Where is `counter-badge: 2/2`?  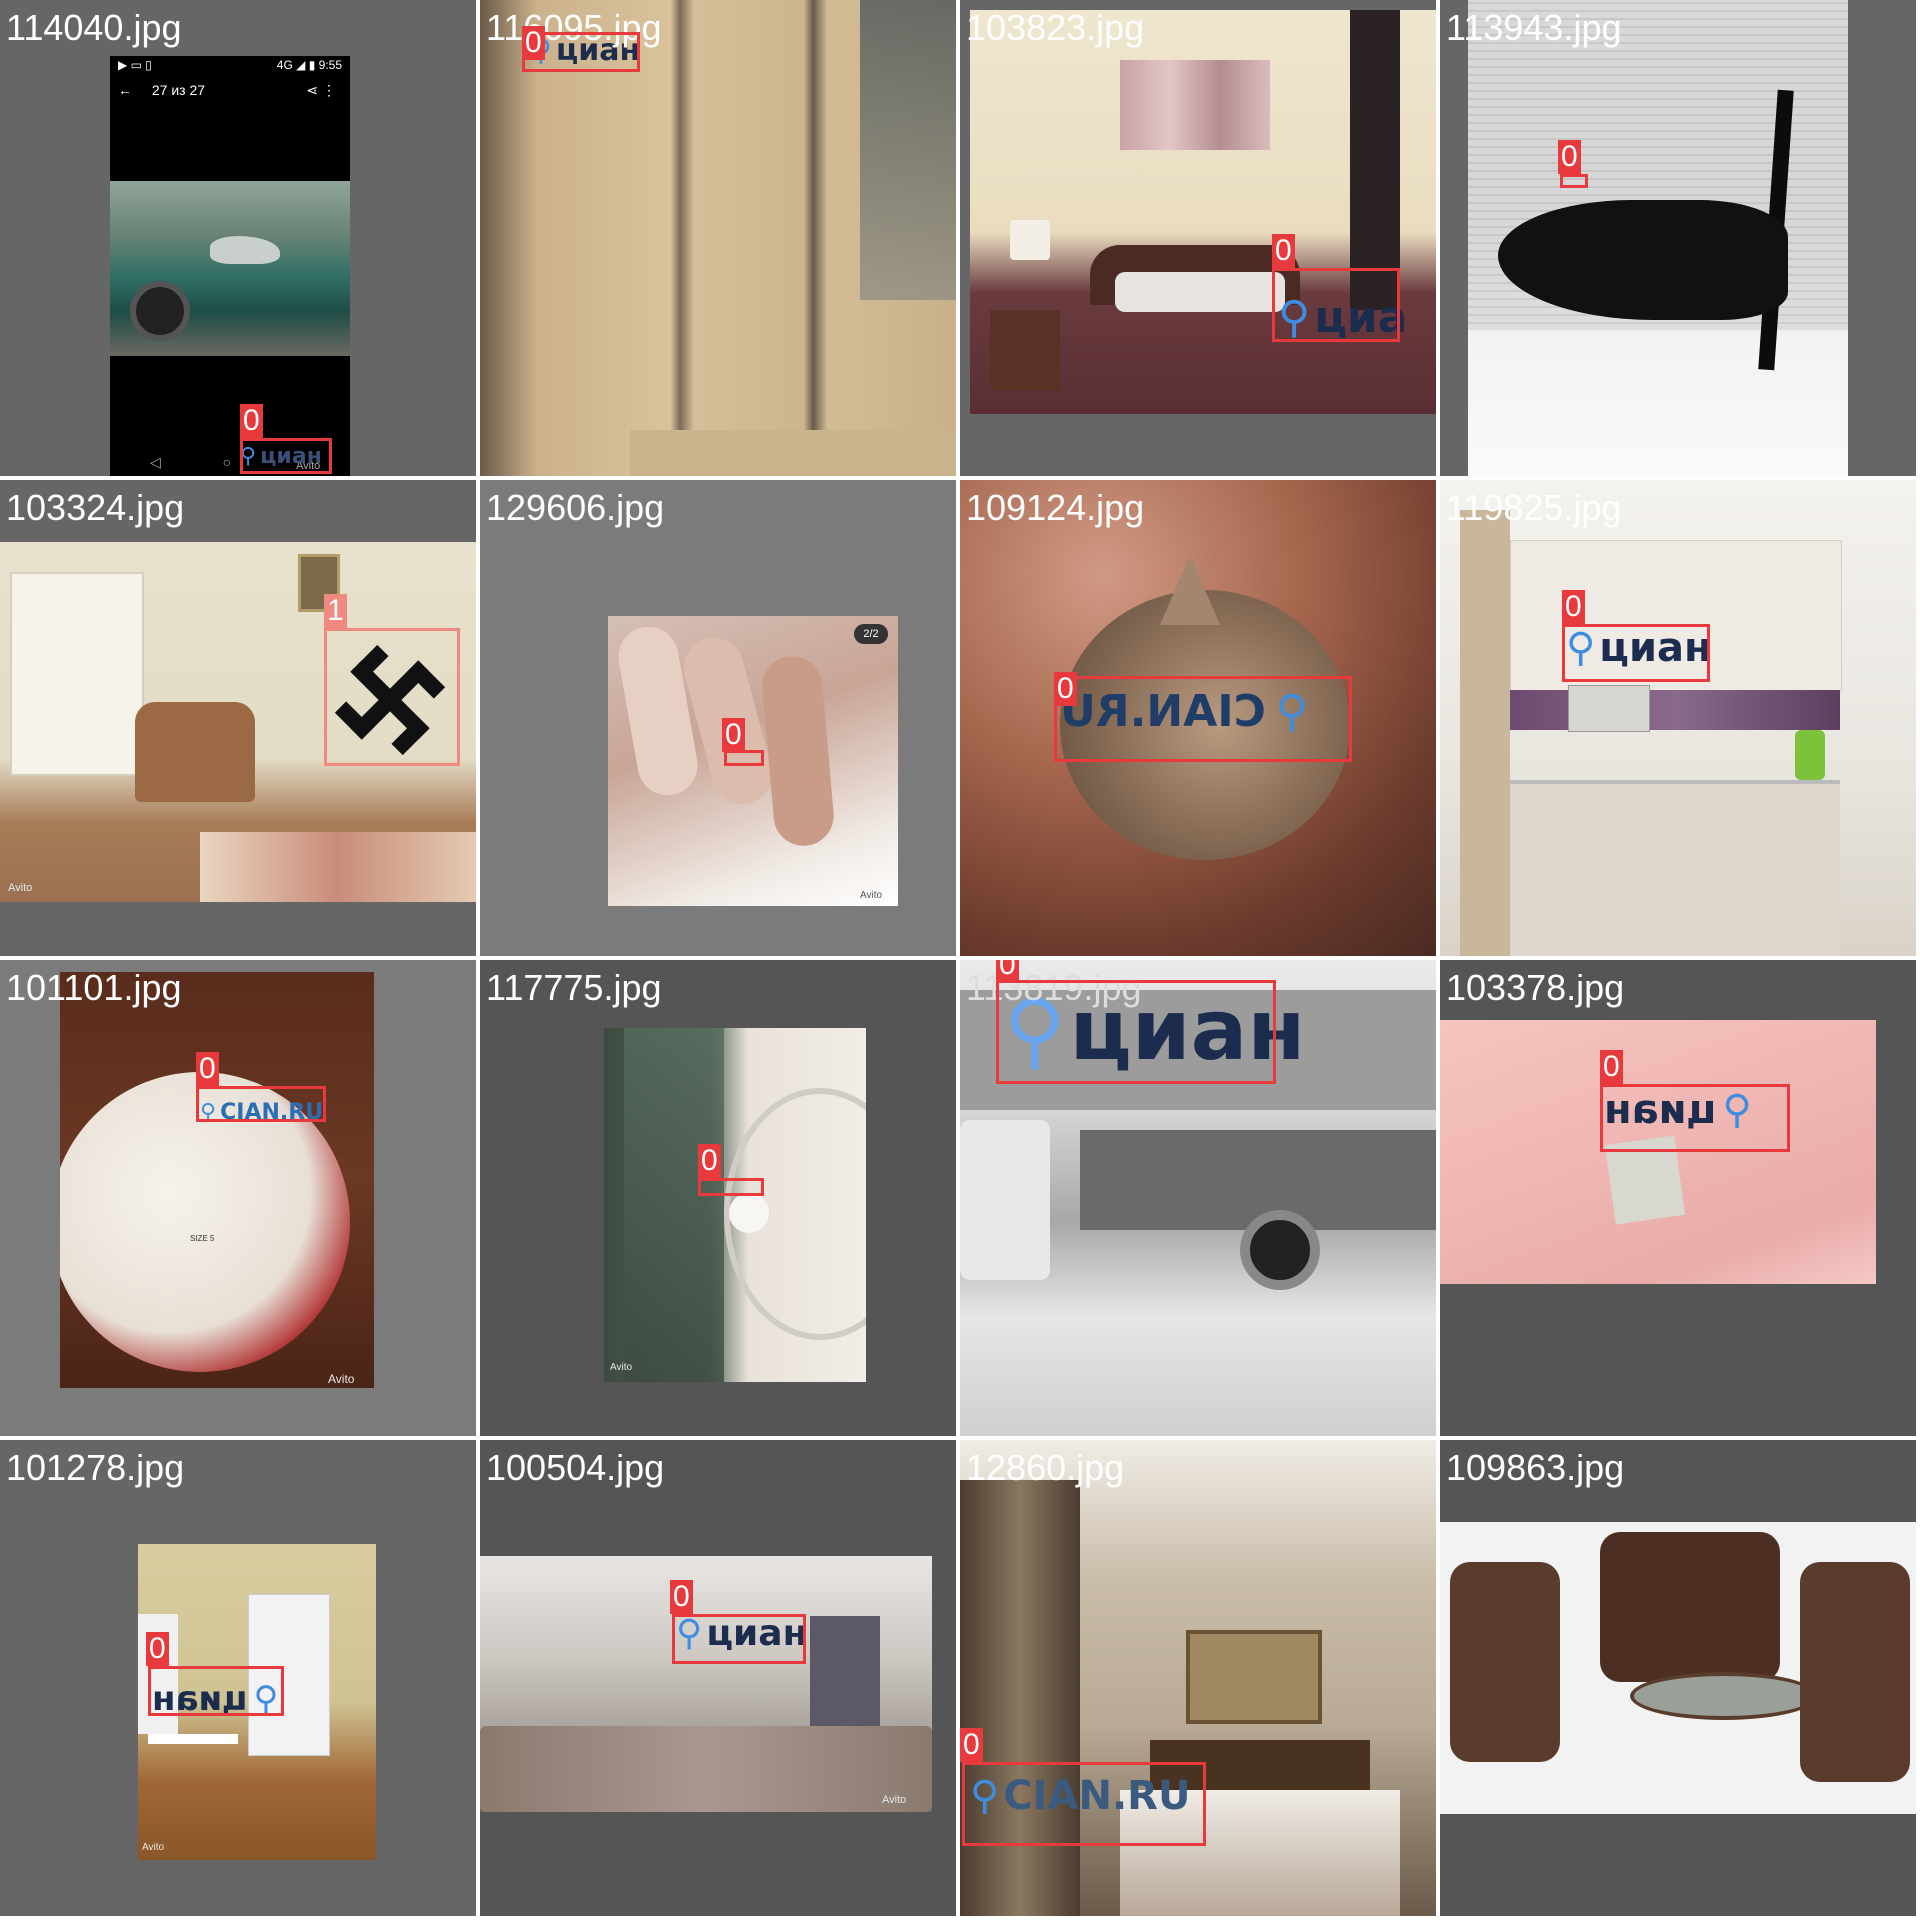 counter-badge: 2/2 is located at coordinates (871, 634).